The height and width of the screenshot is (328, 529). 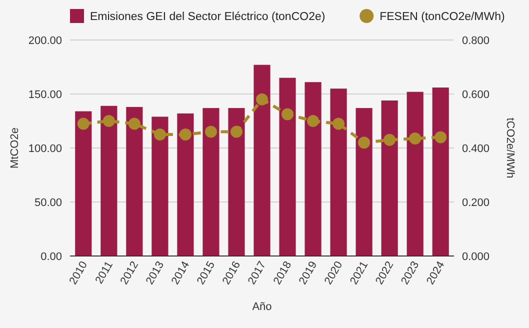 What do you see at coordinates (51, 256) in the screenshot?
I see `y-tick-label: 0.00` at bounding box center [51, 256].